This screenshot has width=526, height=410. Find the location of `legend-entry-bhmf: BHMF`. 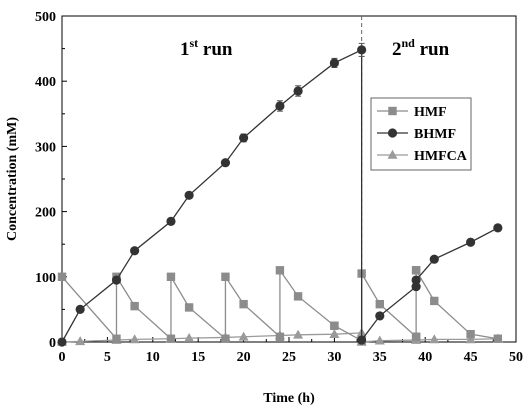

legend-entry-bhmf: BHMF is located at coordinates (416, 134).